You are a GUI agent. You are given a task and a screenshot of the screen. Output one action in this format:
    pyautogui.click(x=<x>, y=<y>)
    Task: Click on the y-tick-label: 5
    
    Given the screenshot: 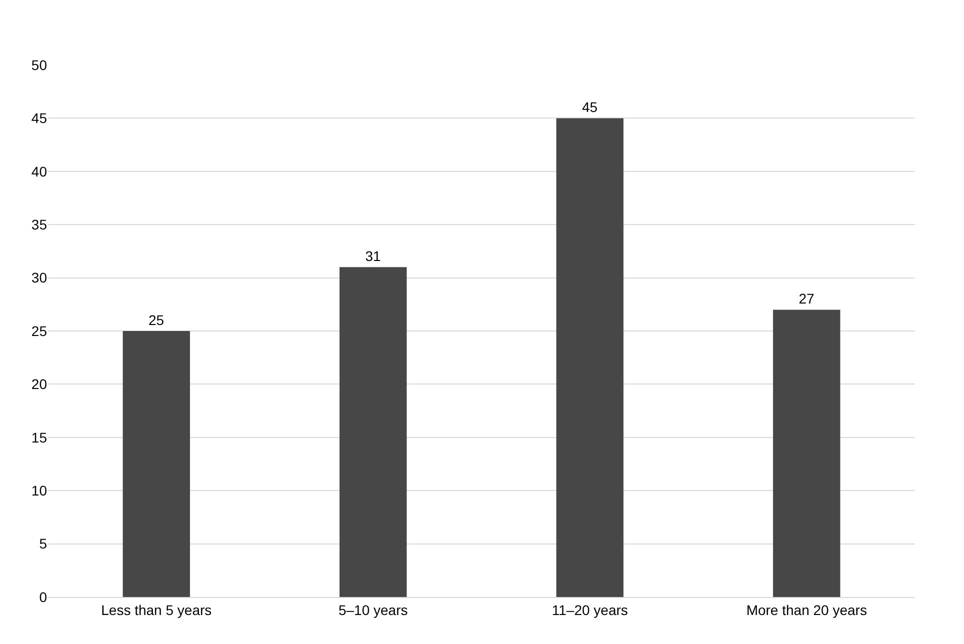 What is the action you would take?
    pyautogui.click(x=43, y=544)
    